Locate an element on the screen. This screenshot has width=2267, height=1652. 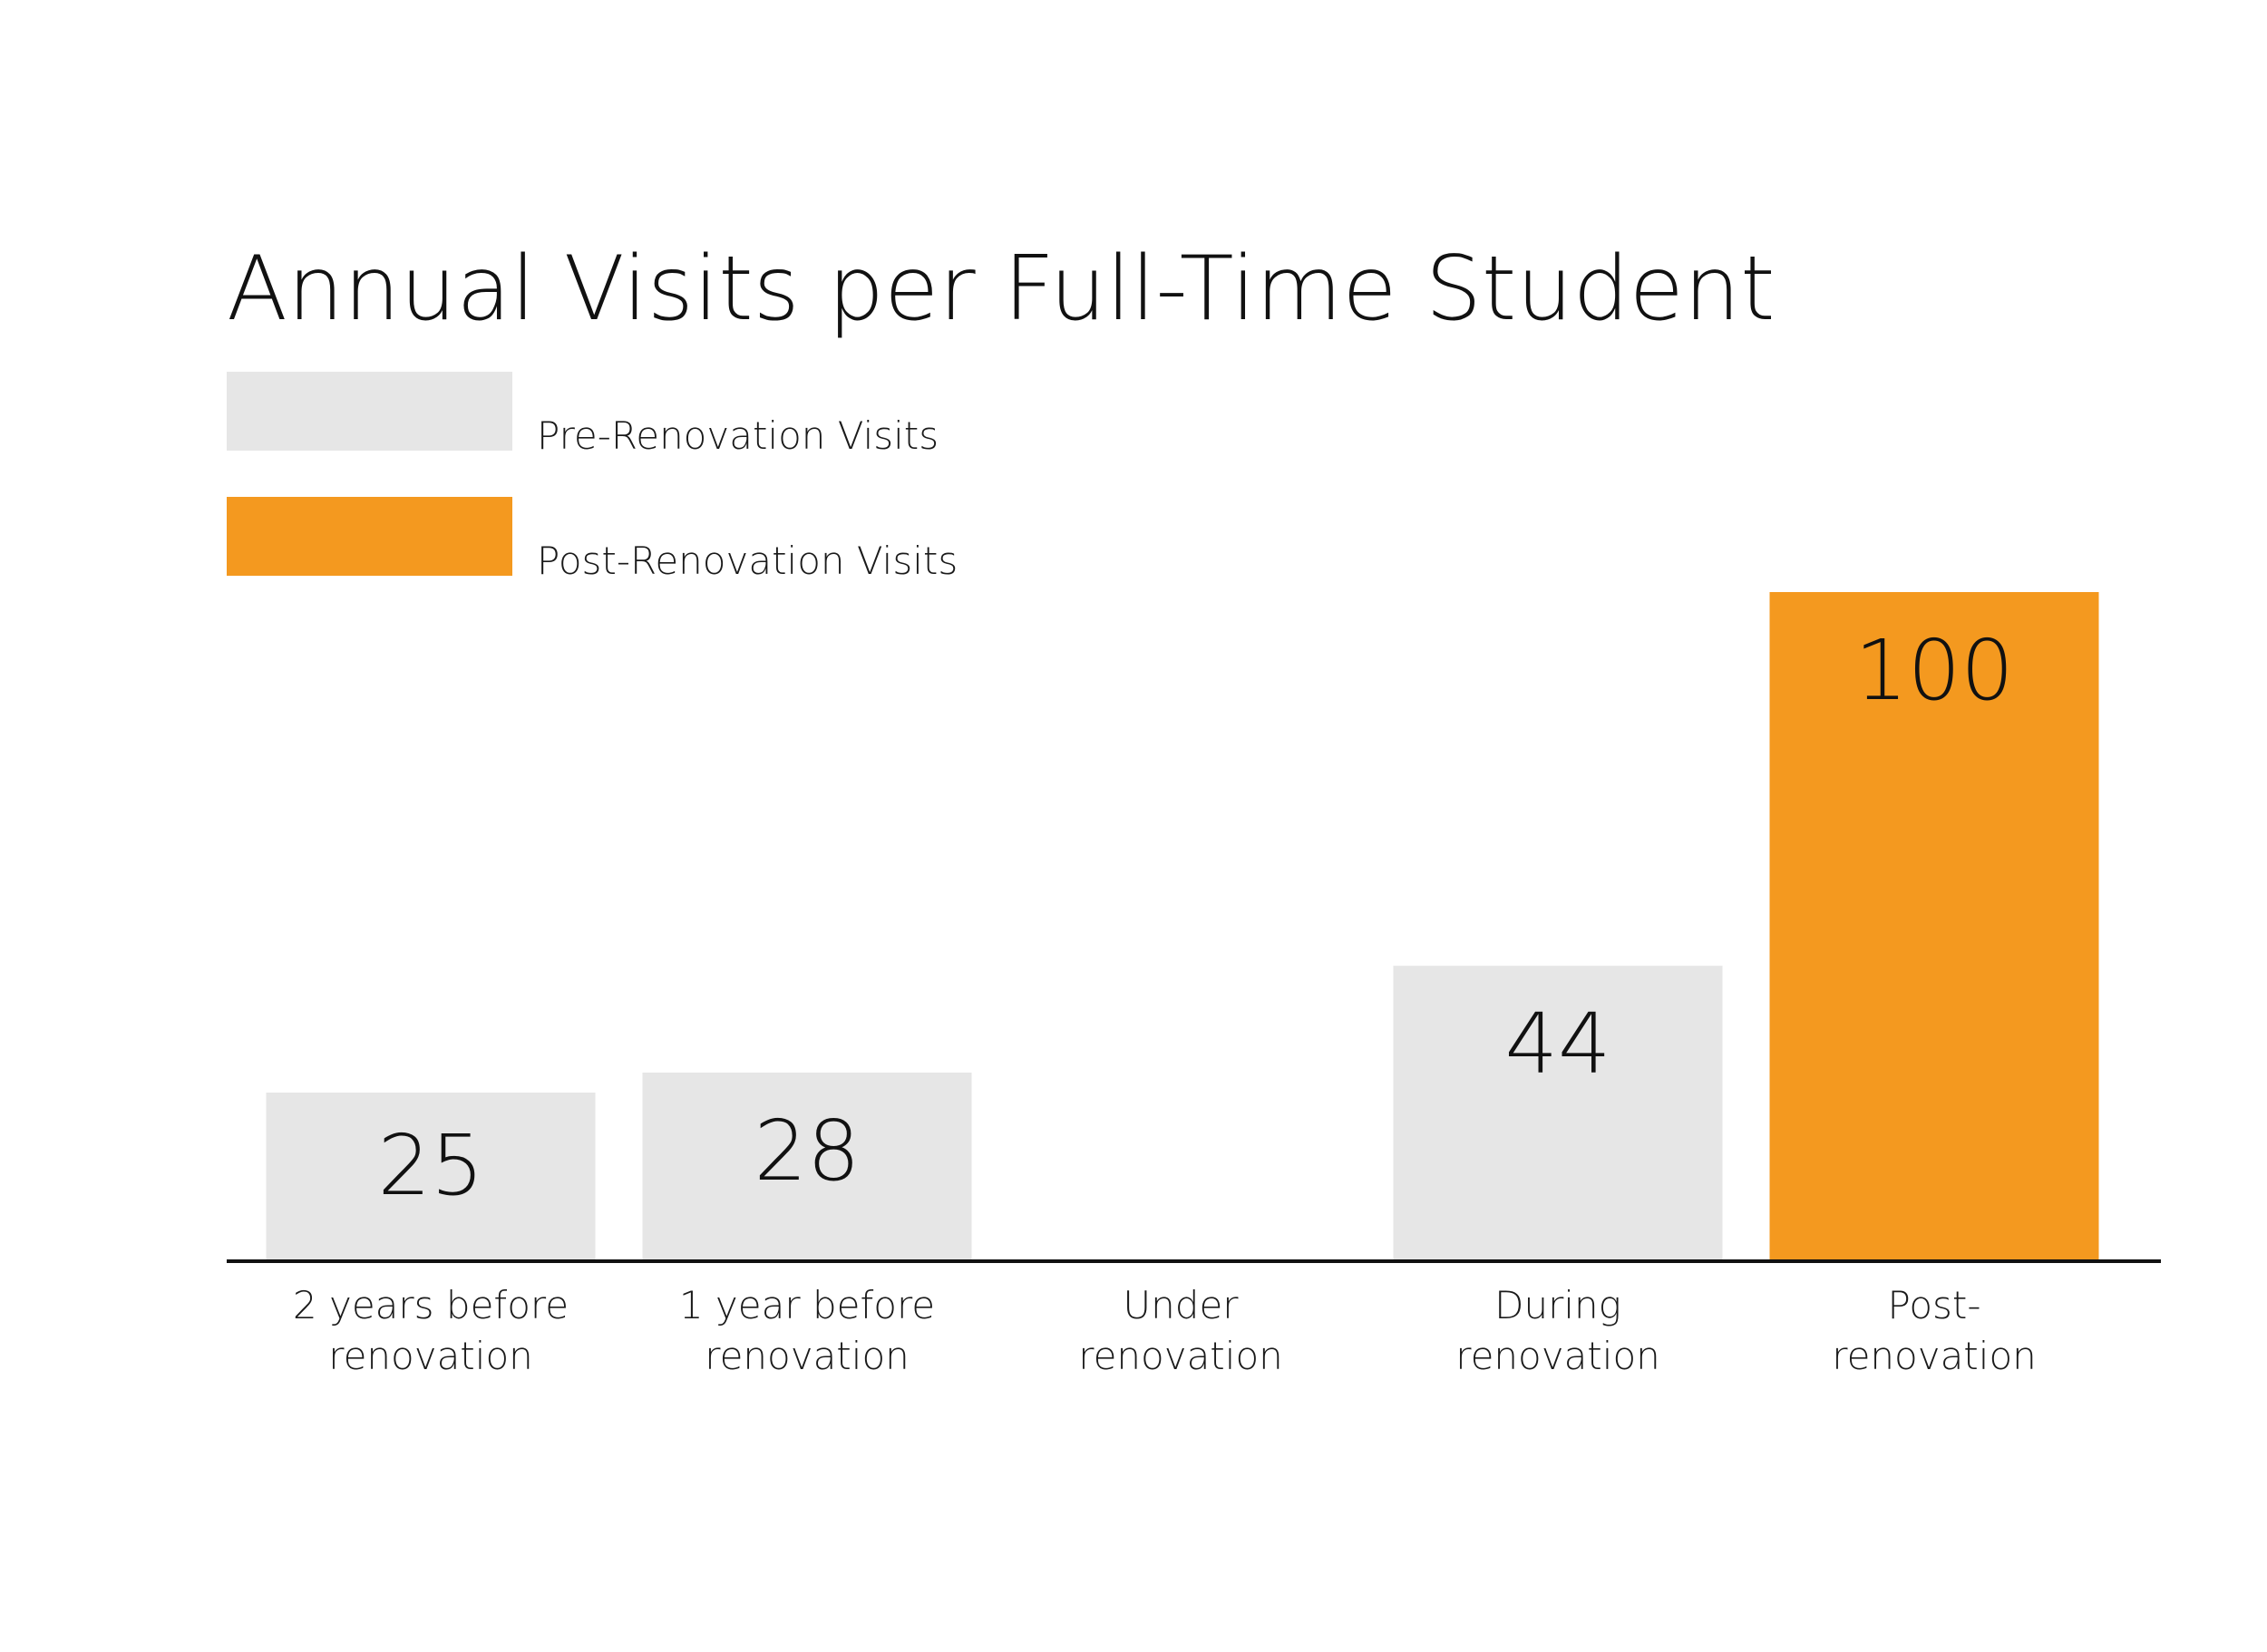
category-label-2-line-1: 1 year before is located at coordinates (807, 1305).